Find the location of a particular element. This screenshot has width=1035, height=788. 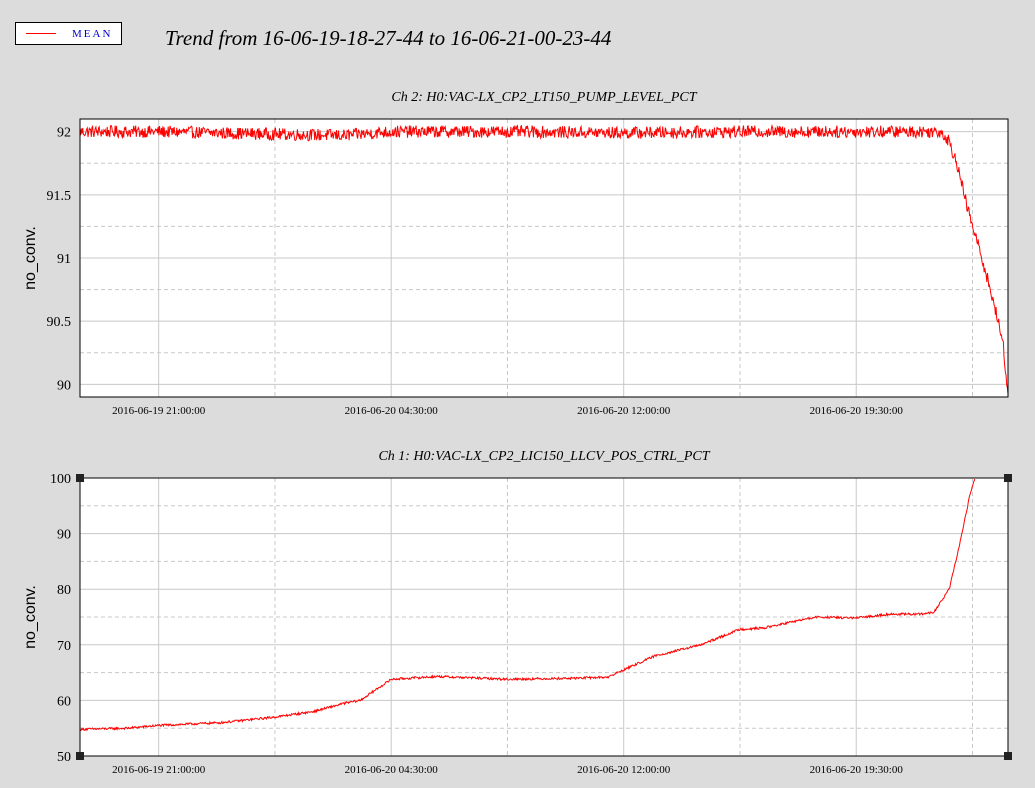

legend: MEAN is located at coordinates (68, 33).